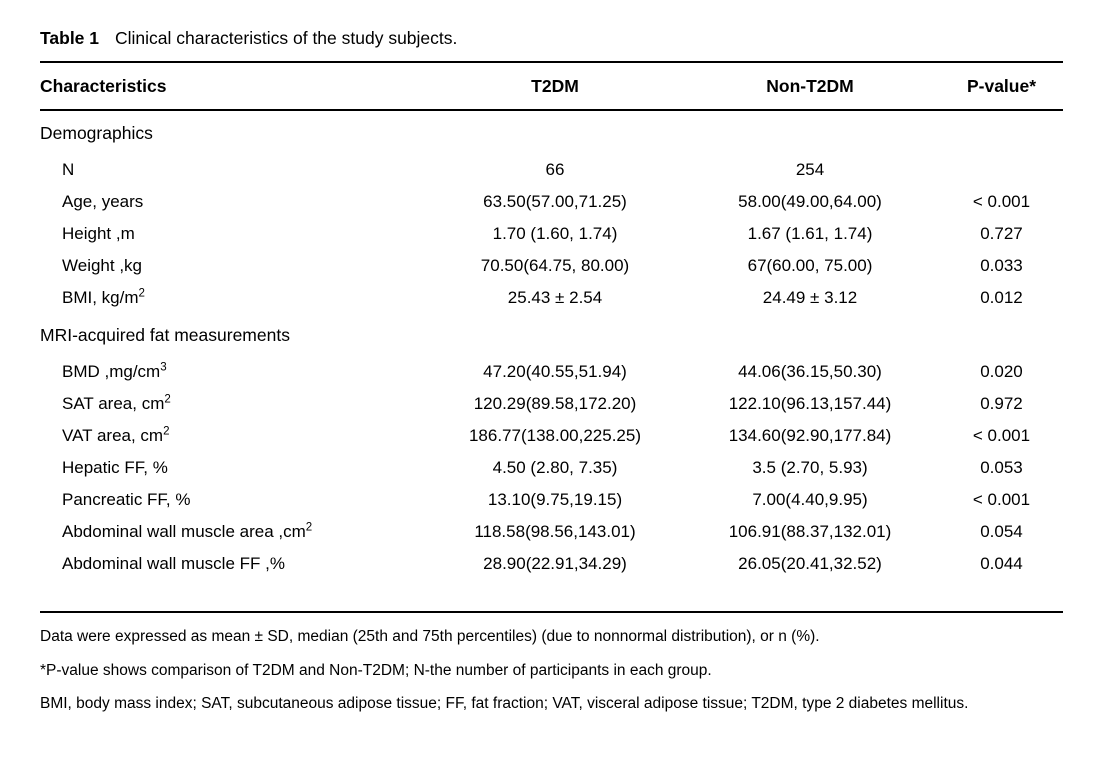 The height and width of the screenshot is (773, 1110). I want to click on cell-t2dm: 120.29(89.58,172.20), so click(555, 403).